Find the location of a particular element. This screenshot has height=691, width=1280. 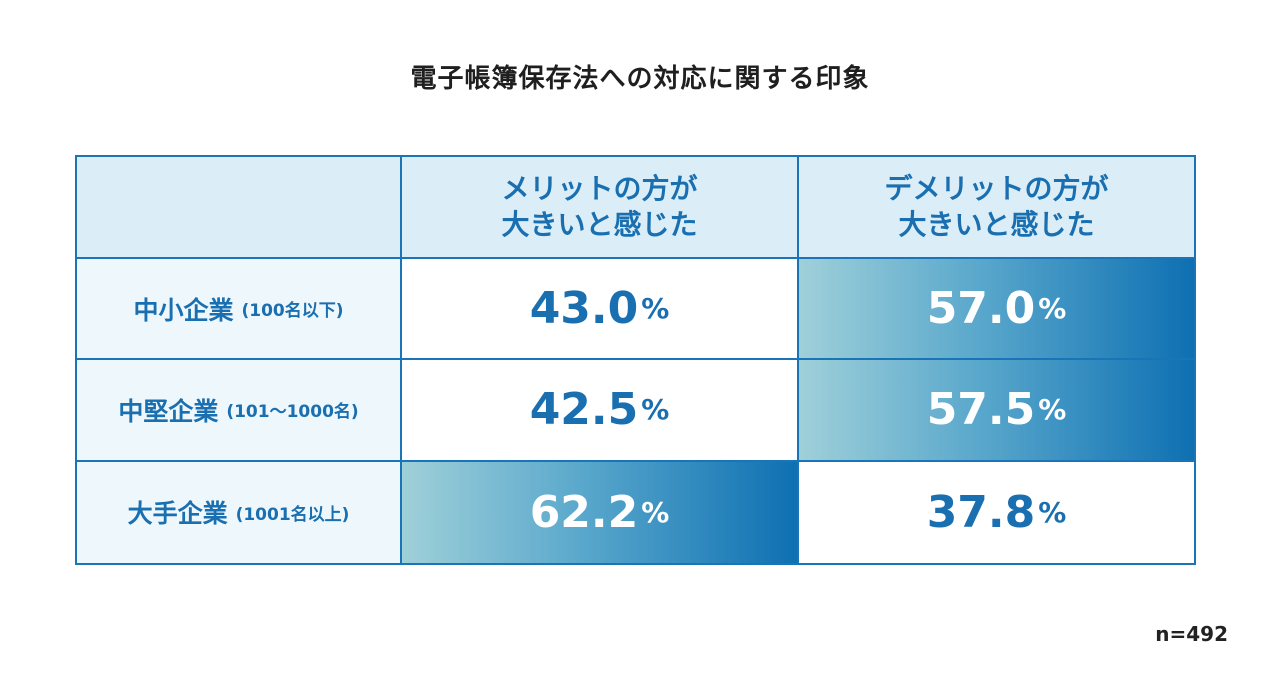

value-large-merit-unit: % is located at coordinates (655, 512).